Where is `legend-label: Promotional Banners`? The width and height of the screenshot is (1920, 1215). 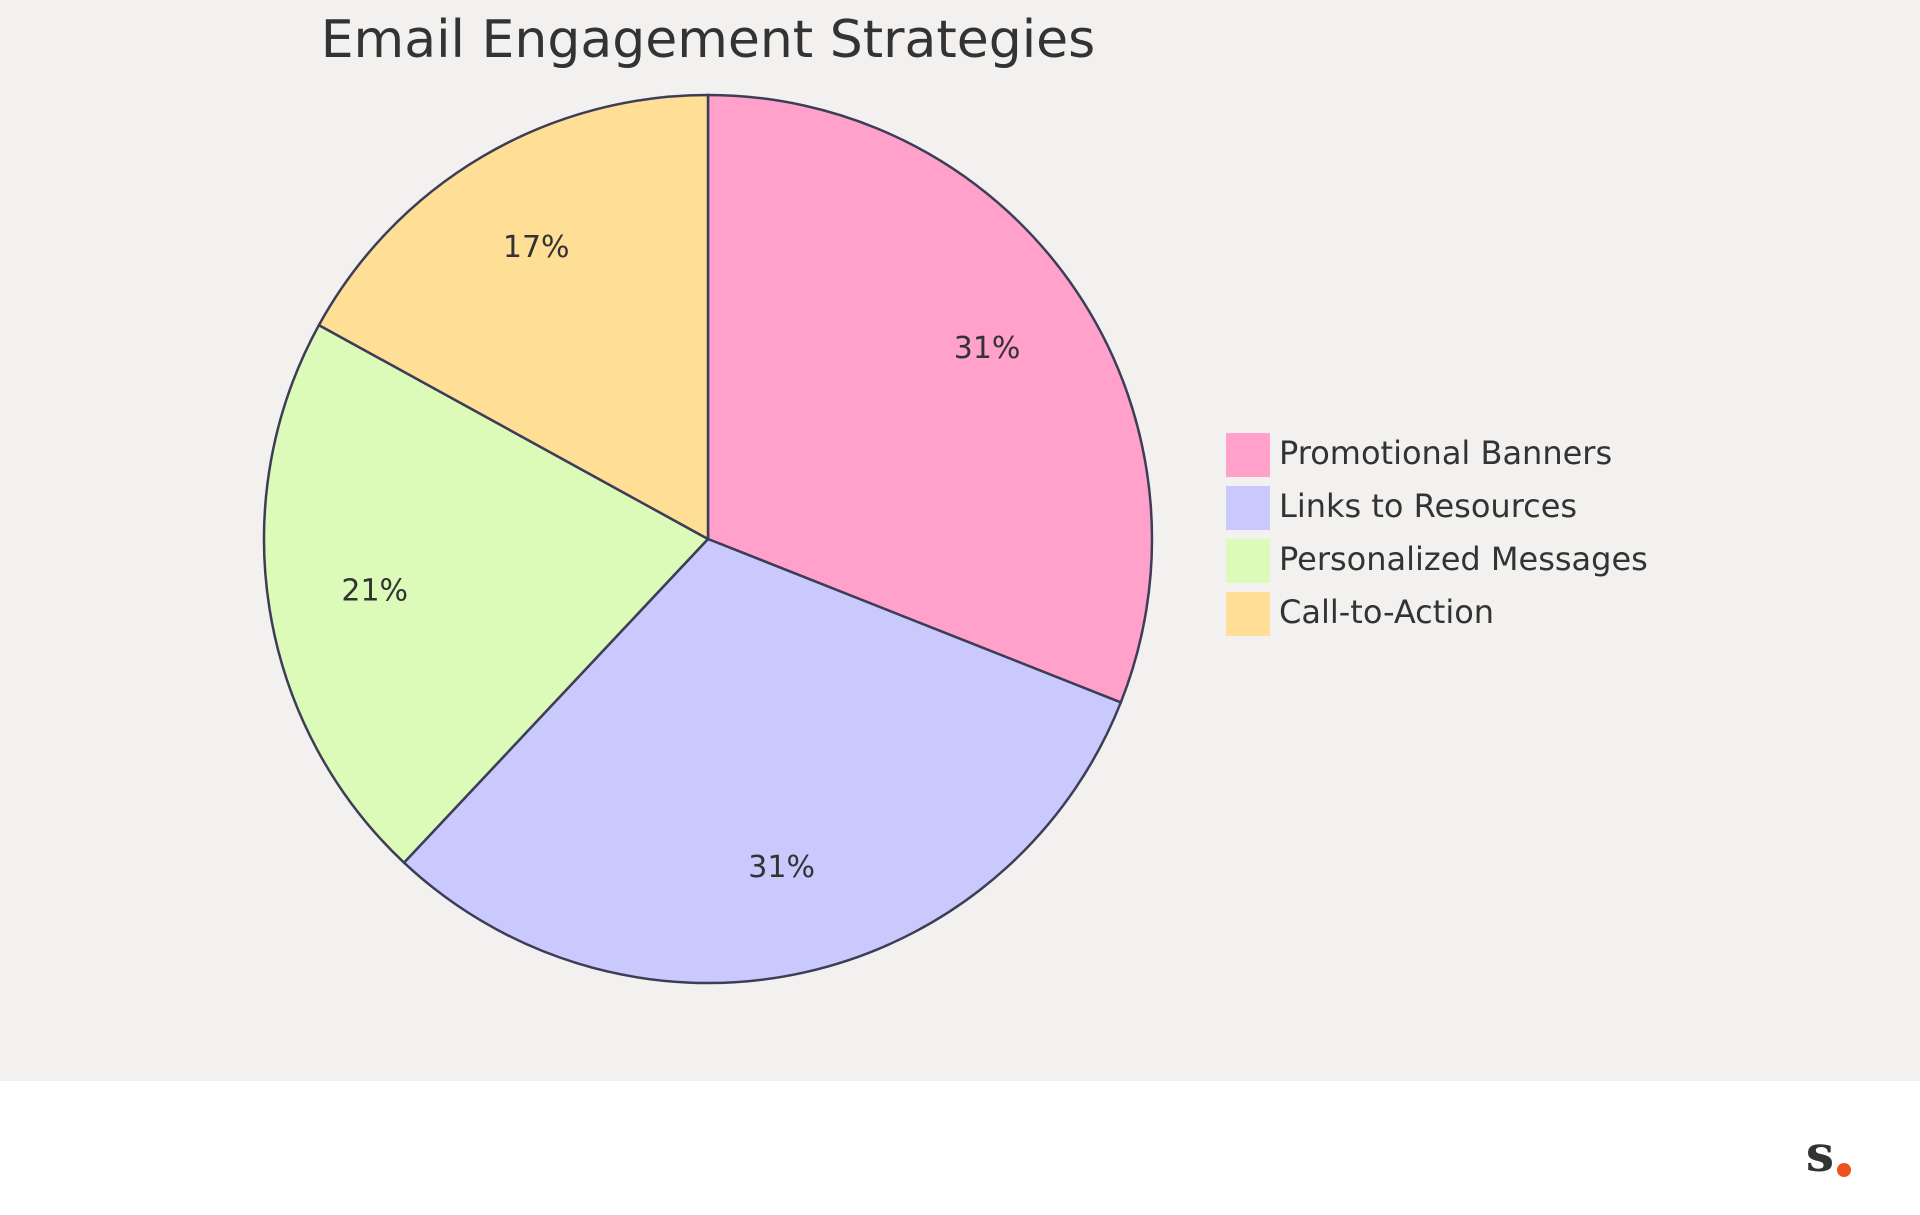 legend-label: Promotional Banners is located at coordinates (1445, 453).